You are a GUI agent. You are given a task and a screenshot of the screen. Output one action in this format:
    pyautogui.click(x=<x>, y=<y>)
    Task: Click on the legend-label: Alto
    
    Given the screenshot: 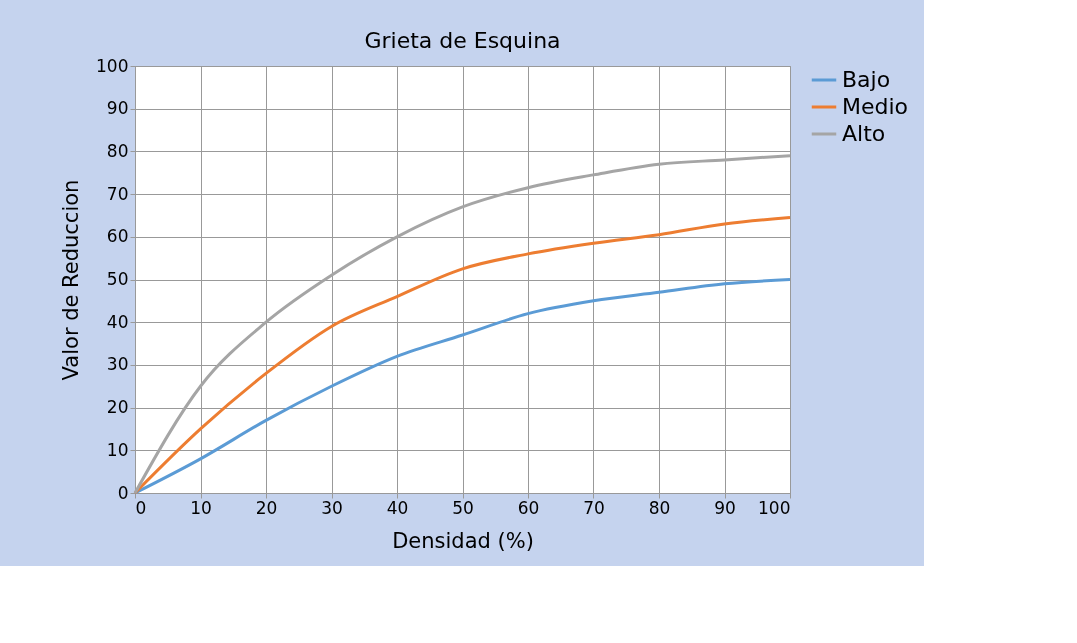 What is the action you would take?
    pyautogui.click(x=864, y=133)
    